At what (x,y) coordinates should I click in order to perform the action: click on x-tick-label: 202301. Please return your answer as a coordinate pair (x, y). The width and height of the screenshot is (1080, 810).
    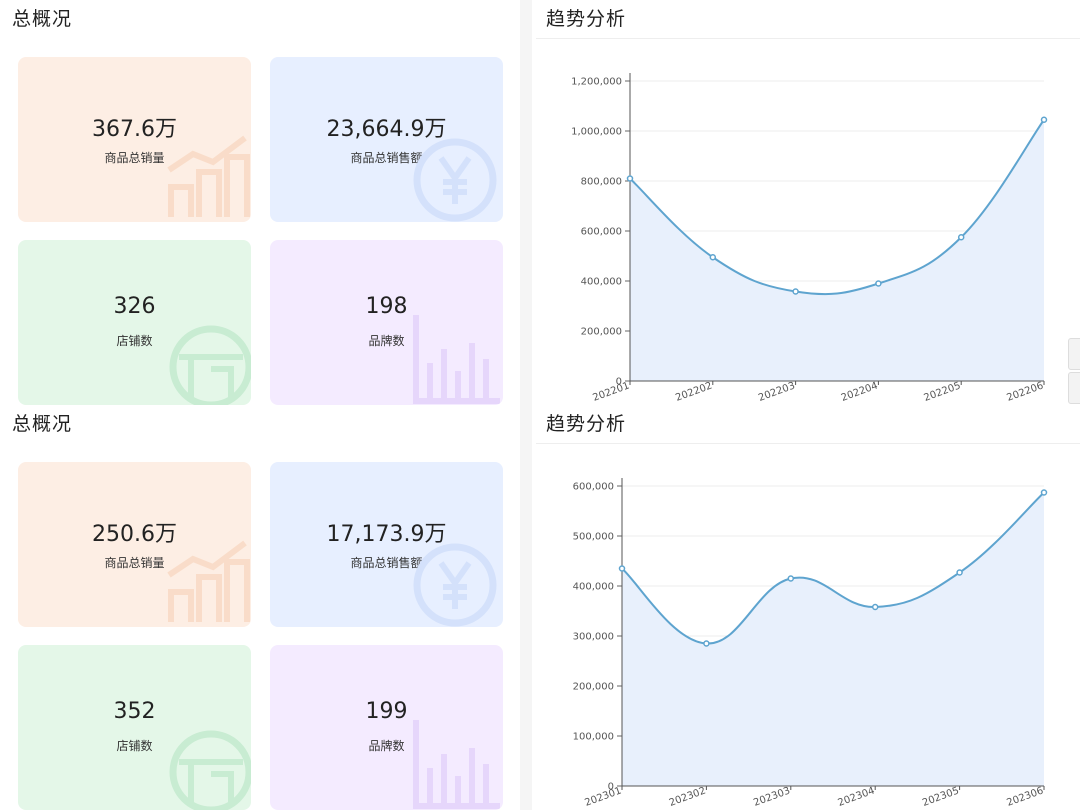
    Looking at the image, I should click on (603, 796).